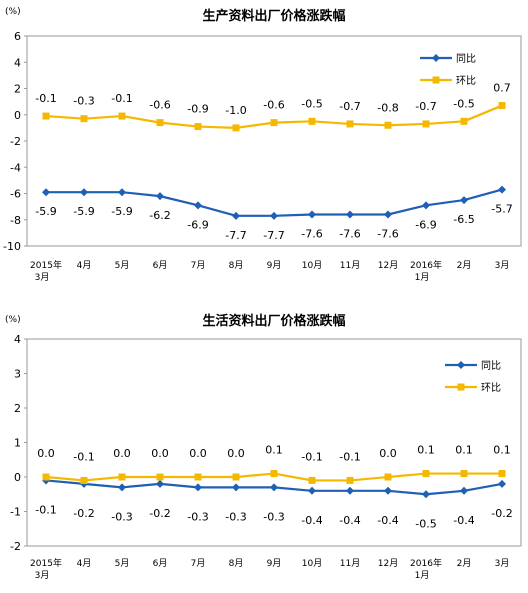 Image resolution: width=528 pixels, height=593 pixels. I want to click on legend-label: 同比, so click(491, 366).